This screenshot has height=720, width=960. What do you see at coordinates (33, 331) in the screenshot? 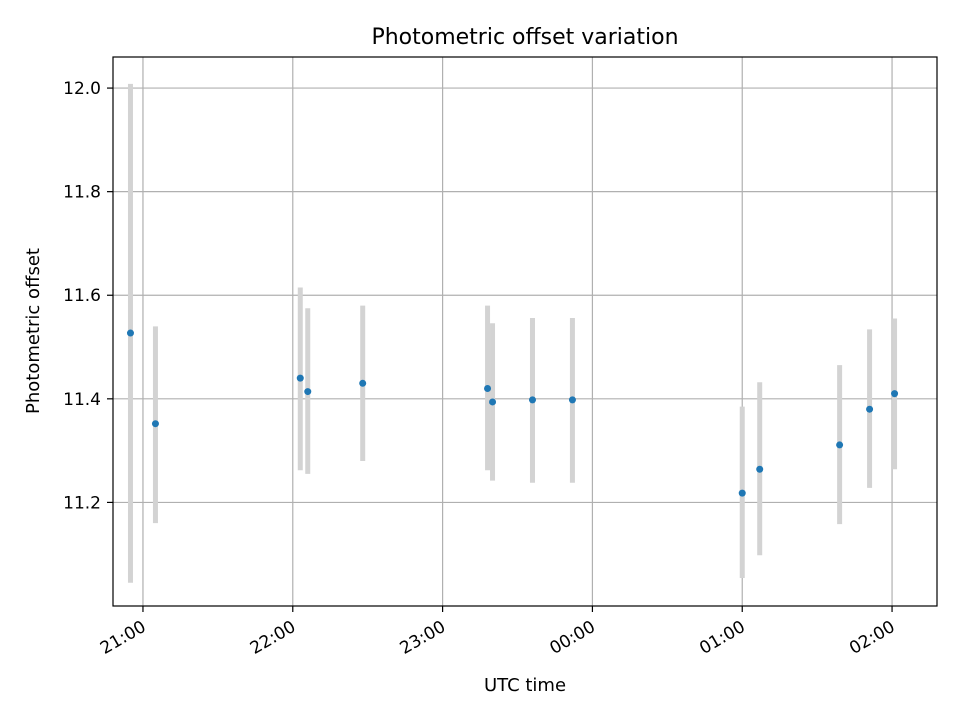
I see `y-axis-label: Photometric offset` at bounding box center [33, 331].